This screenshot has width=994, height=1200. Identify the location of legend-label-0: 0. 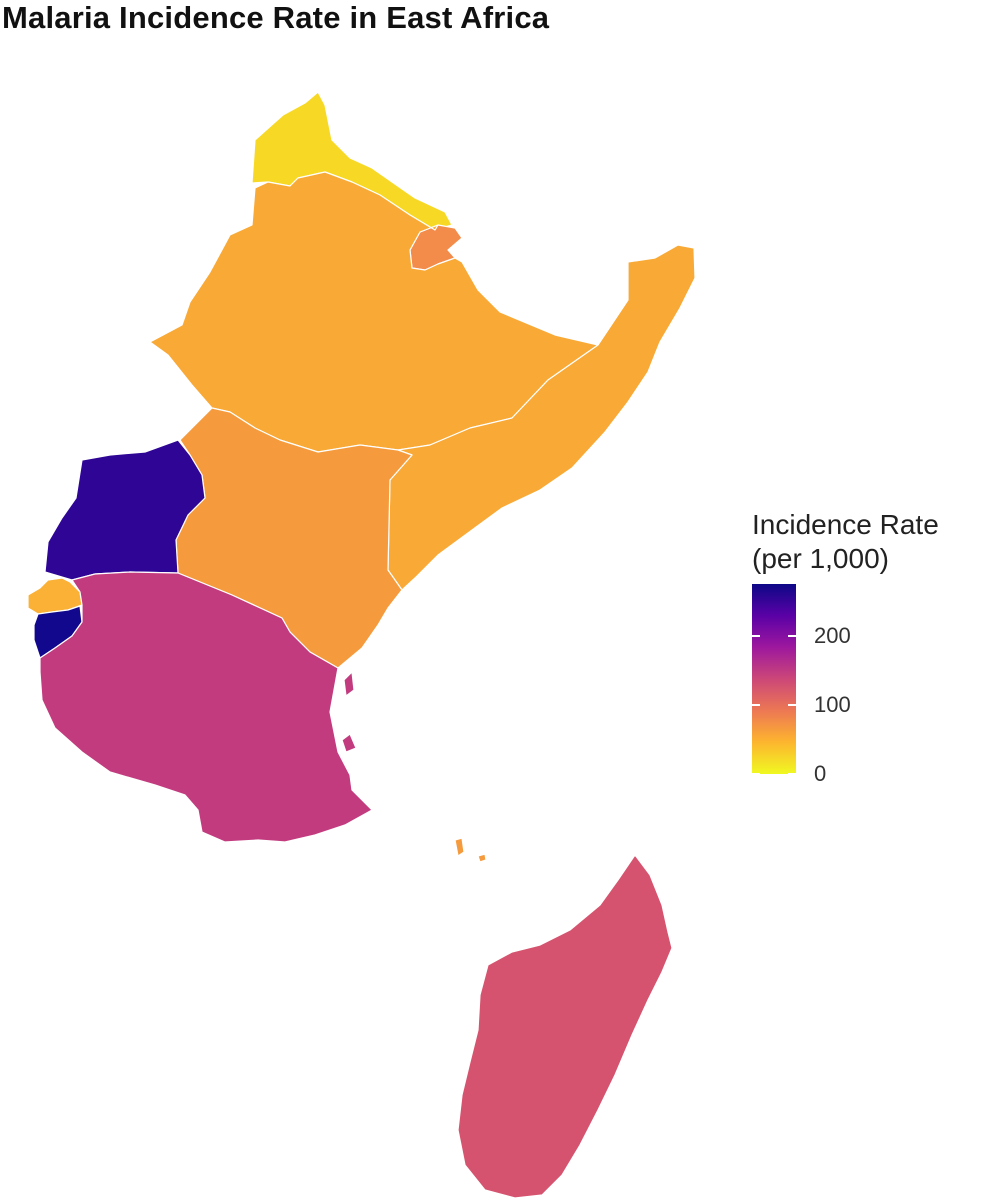
(820, 773).